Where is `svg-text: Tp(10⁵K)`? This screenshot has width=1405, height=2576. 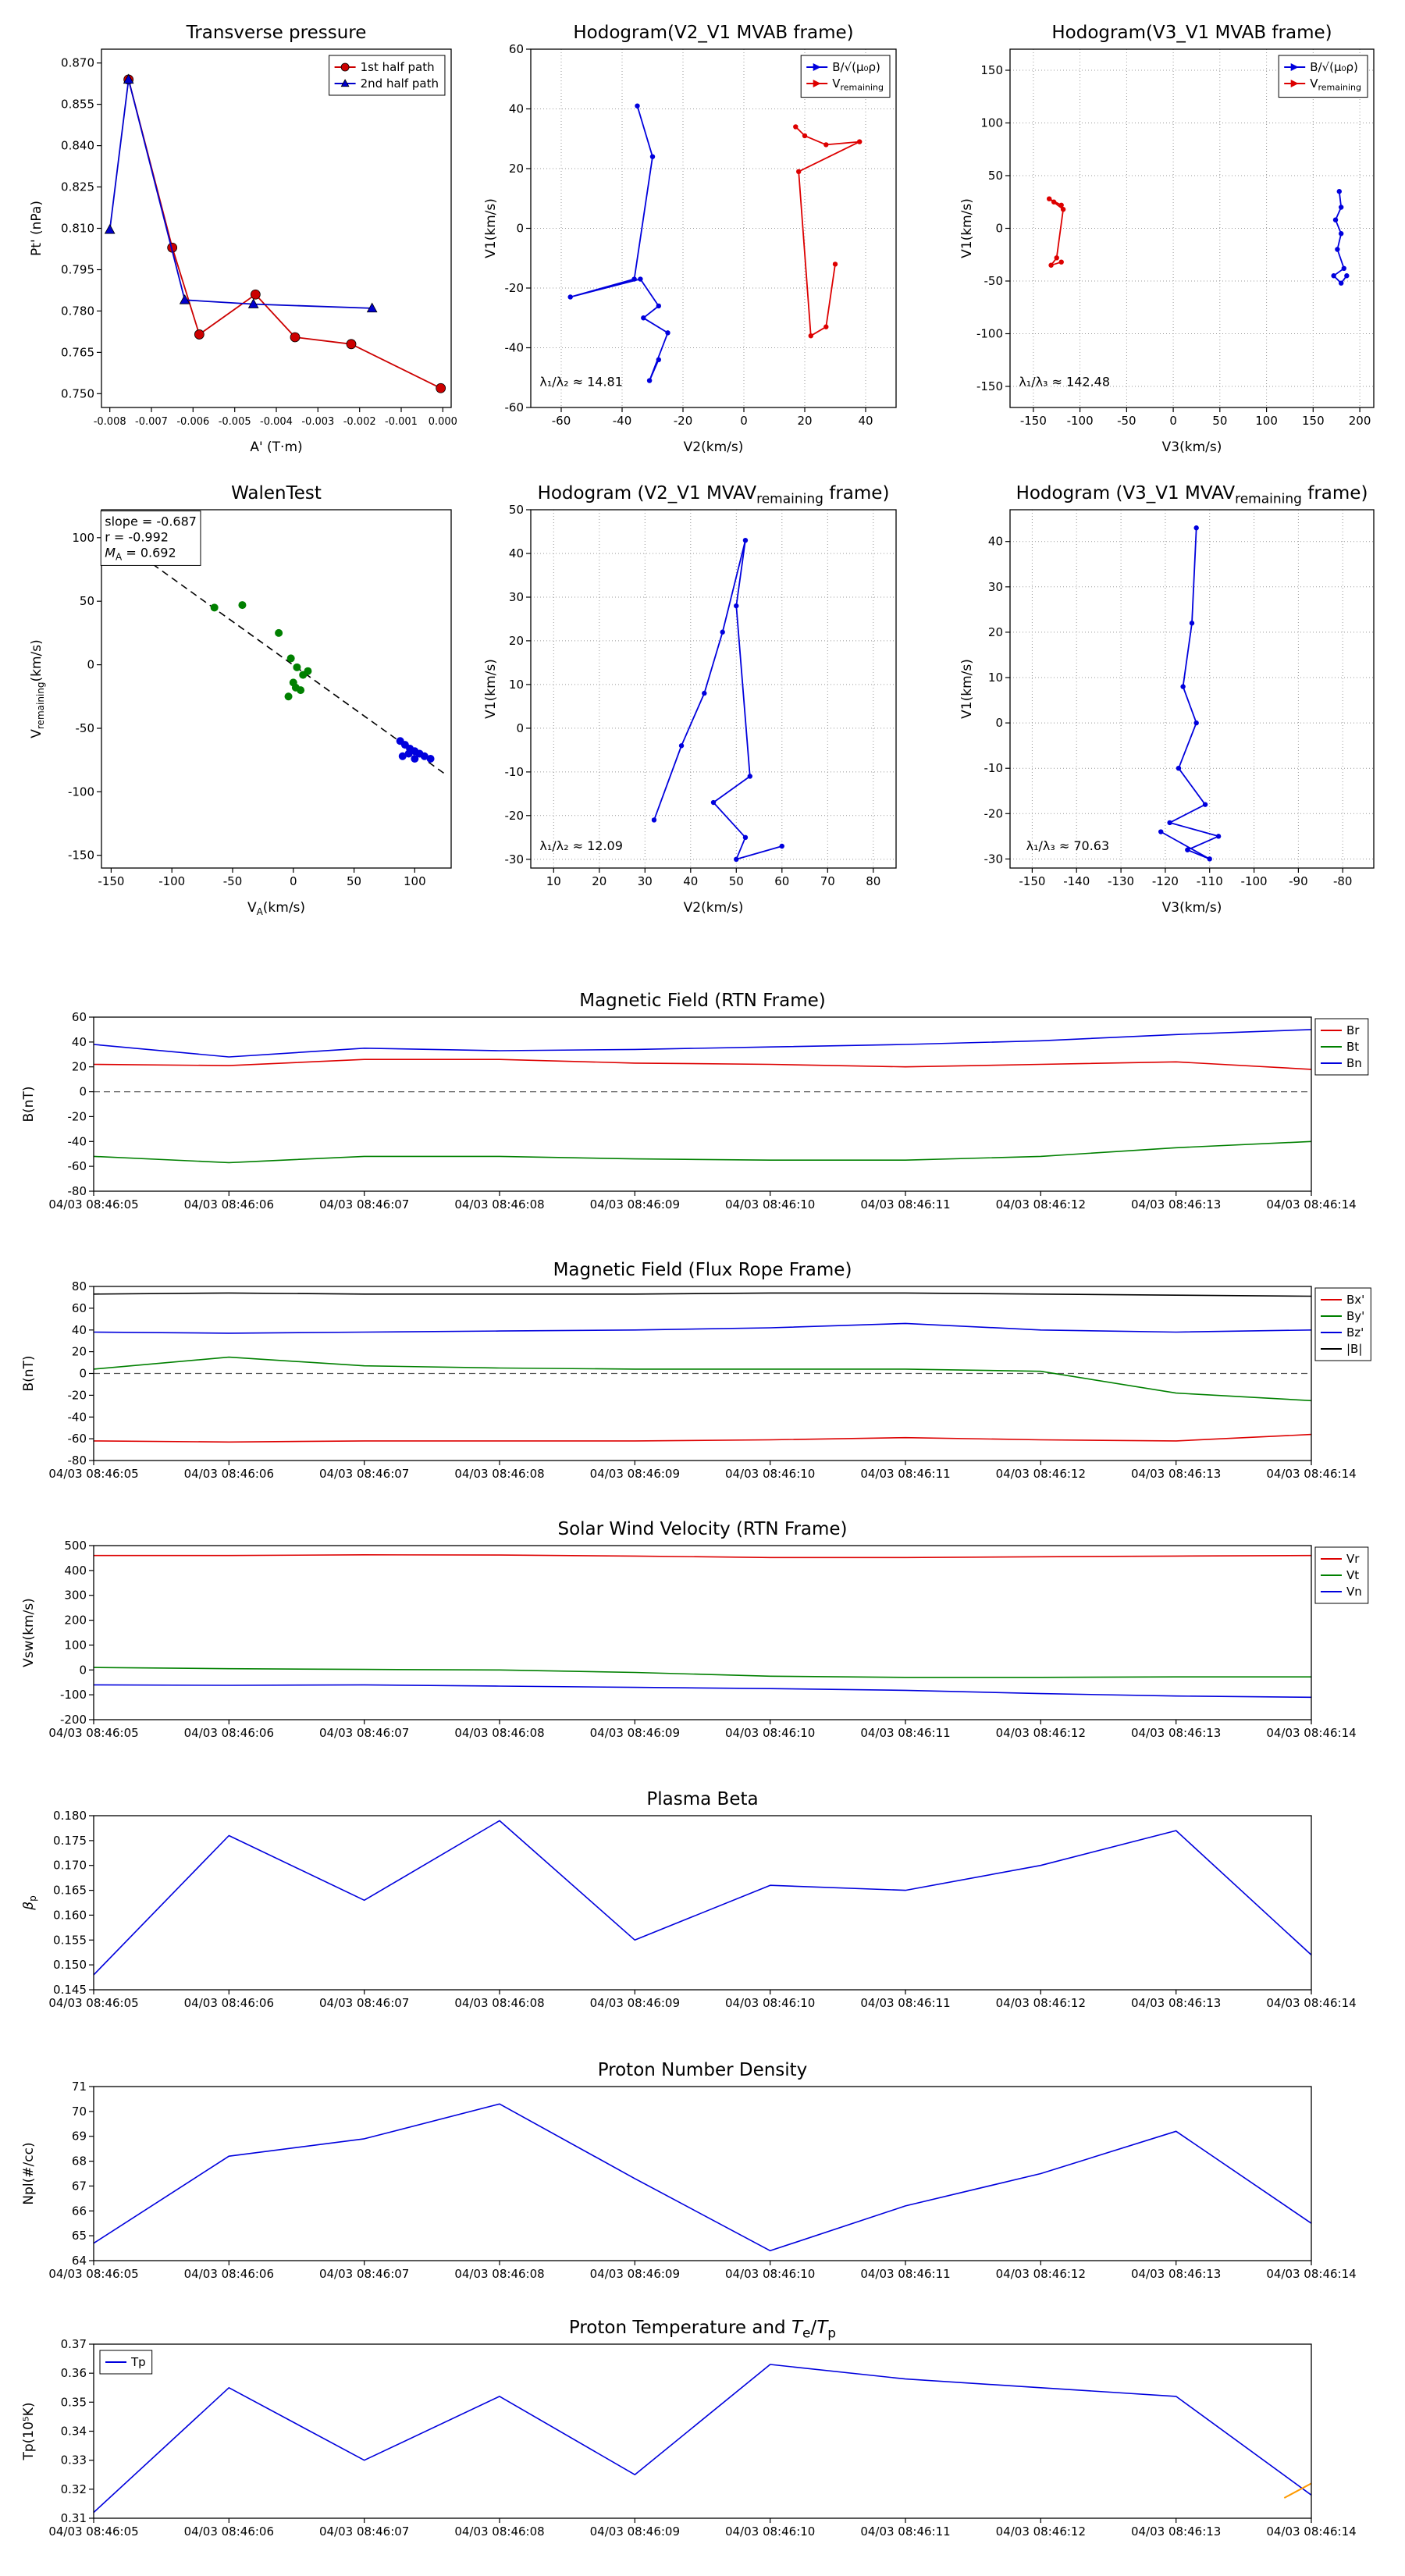
svg-text: Tp(10⁵K) is located at coordinates (29, 2431).